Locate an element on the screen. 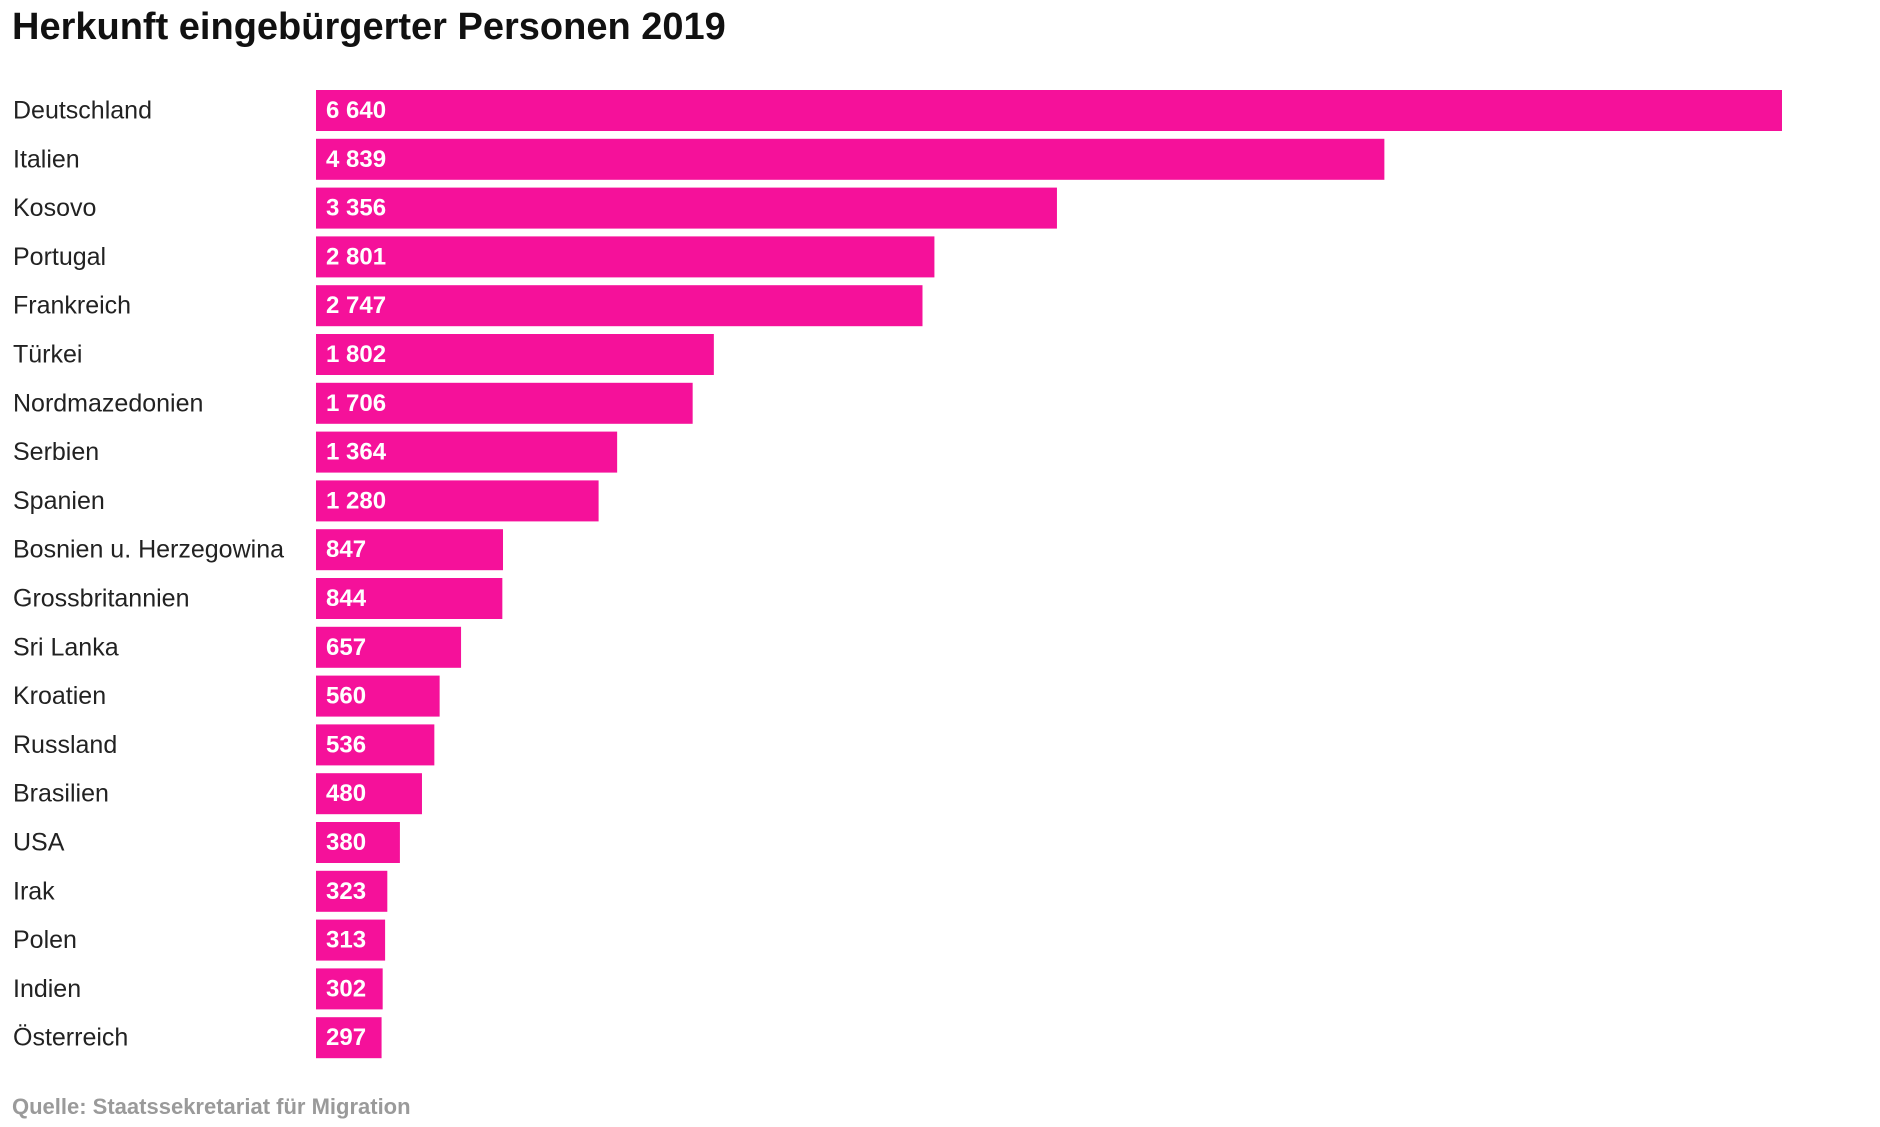 The image size is (1880, 1127). value-label: 560 is located at coordinates (346, 696).